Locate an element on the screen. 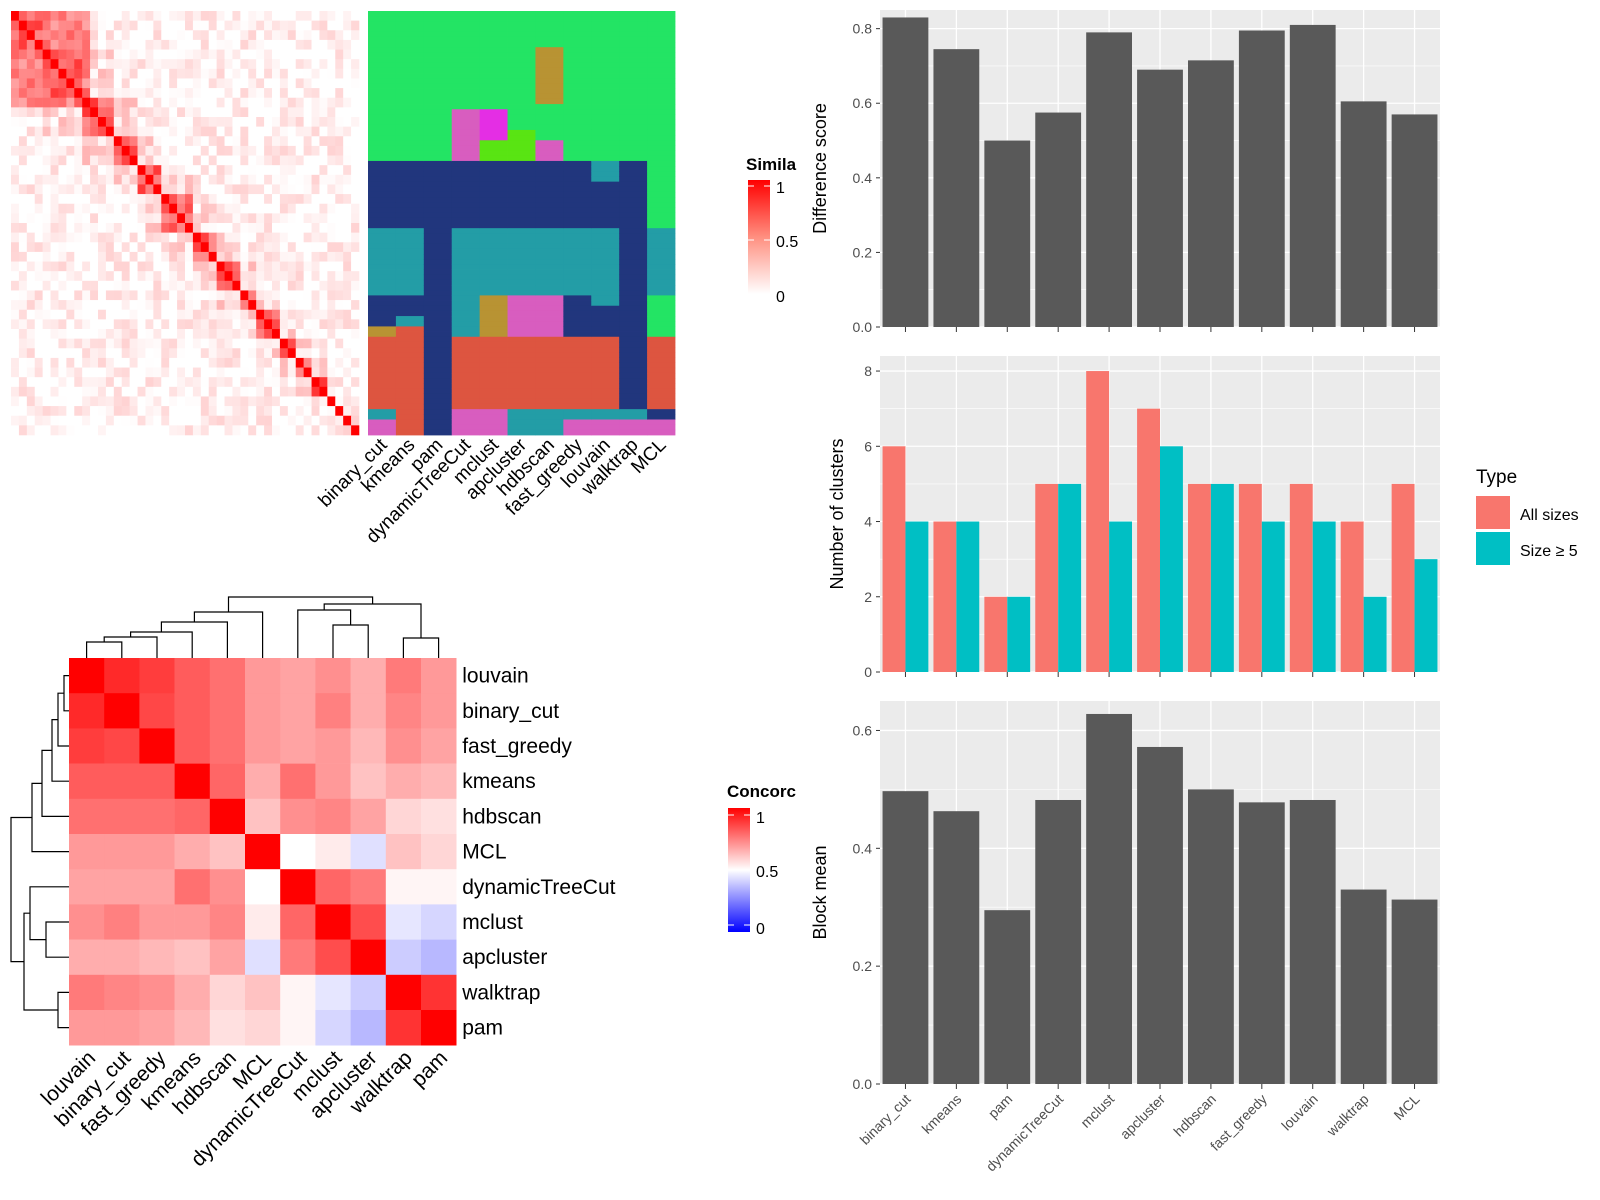 This screenshot has width=1600, height=1200. similarity-legend-tick-1: 1 is located at coordinates (780, 188).